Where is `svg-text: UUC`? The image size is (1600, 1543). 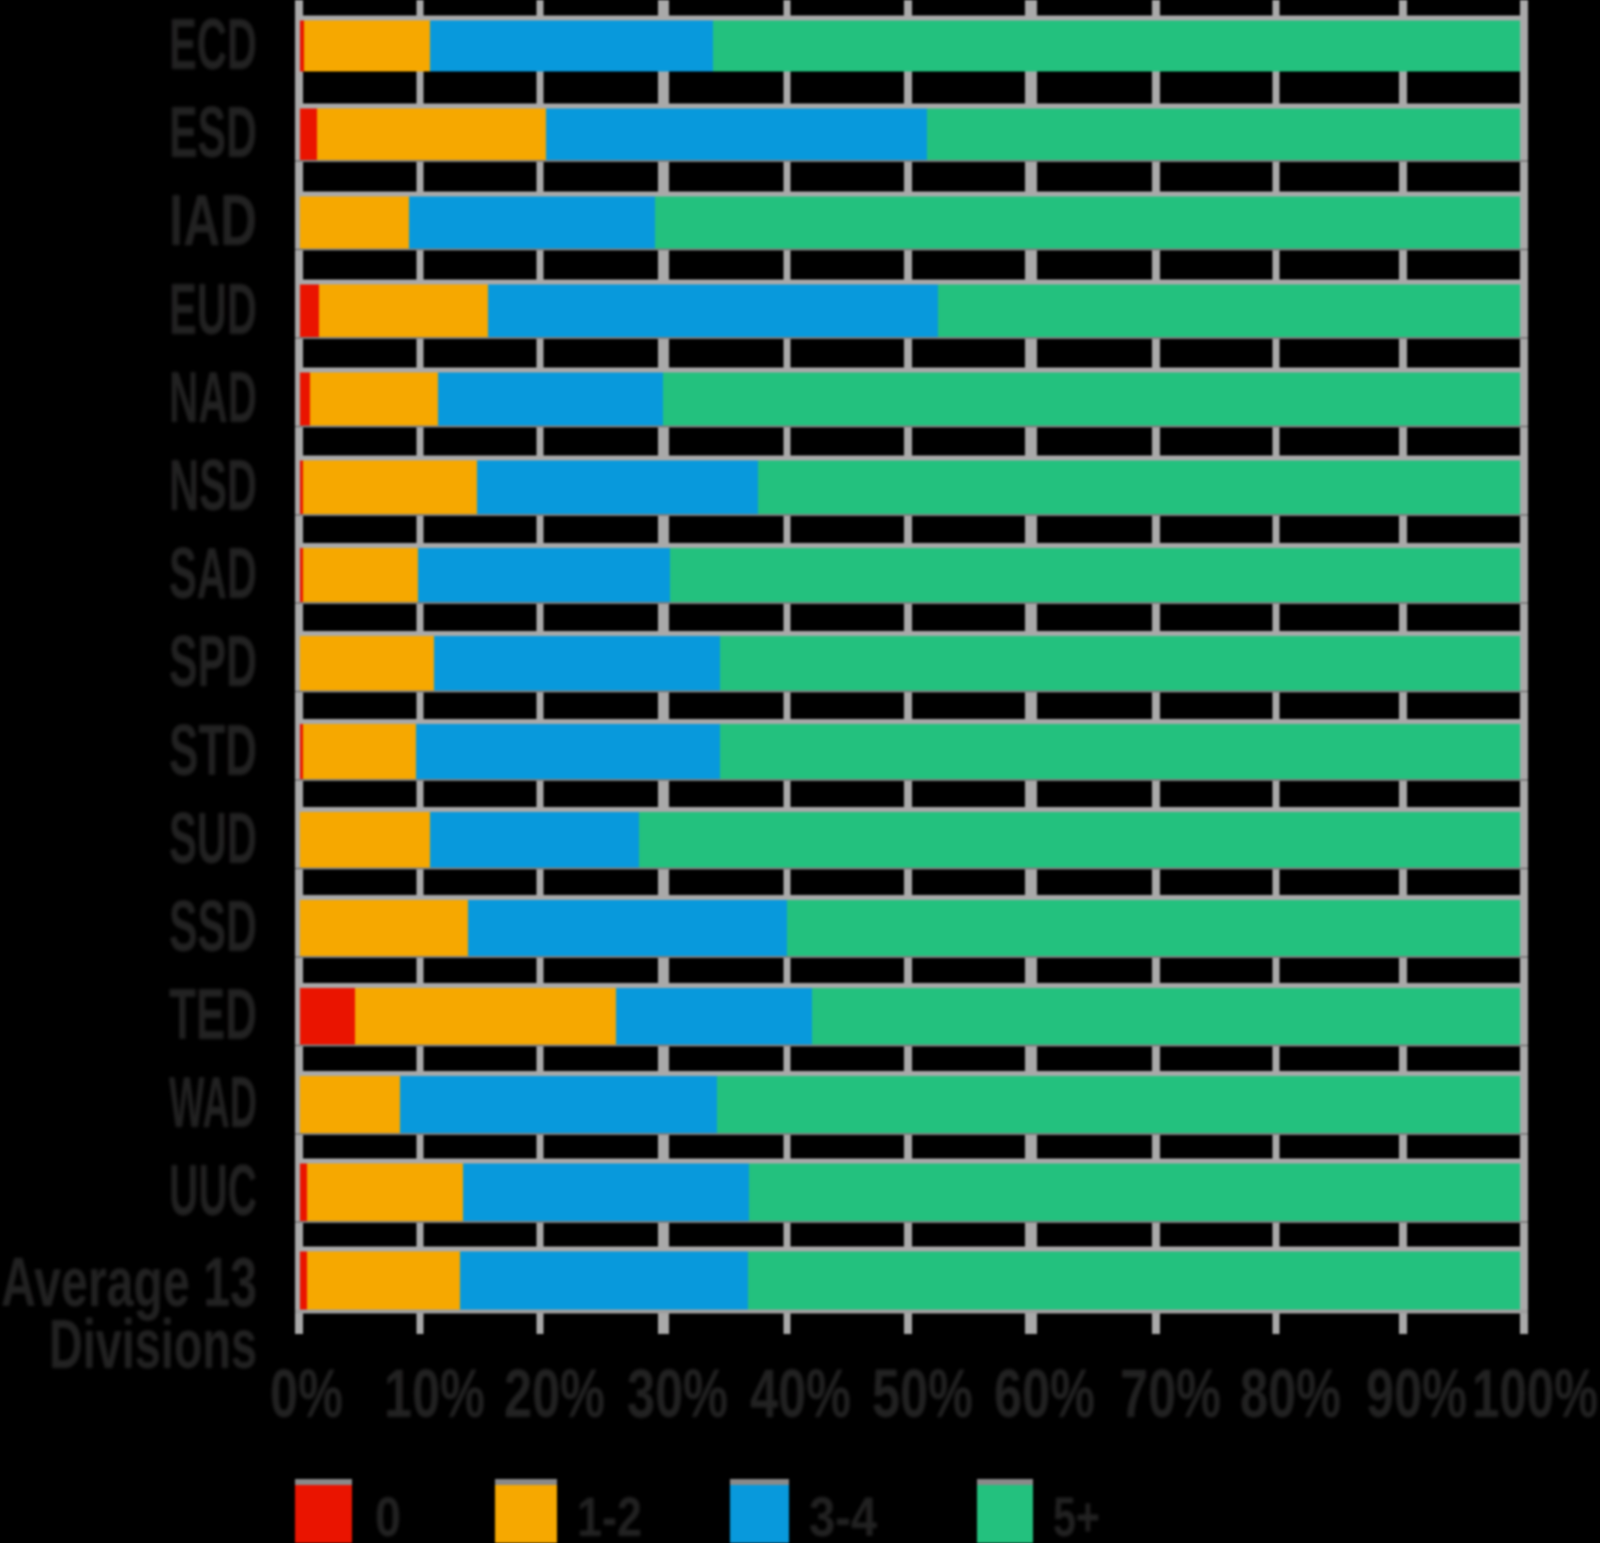
svg-text: UUC is located at coordinates (213, 1191).